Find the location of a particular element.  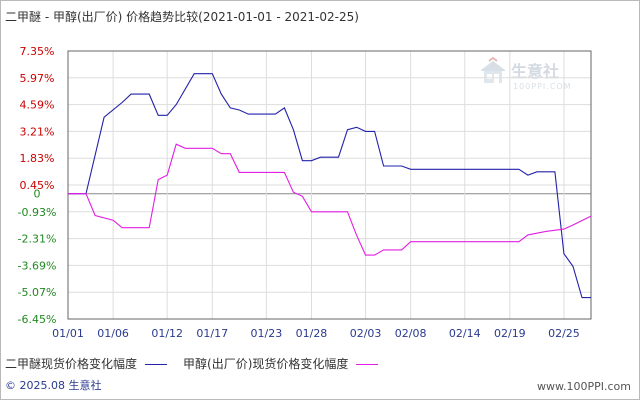

x-tick-label: 01/17 is located at coordinates (212, 333).